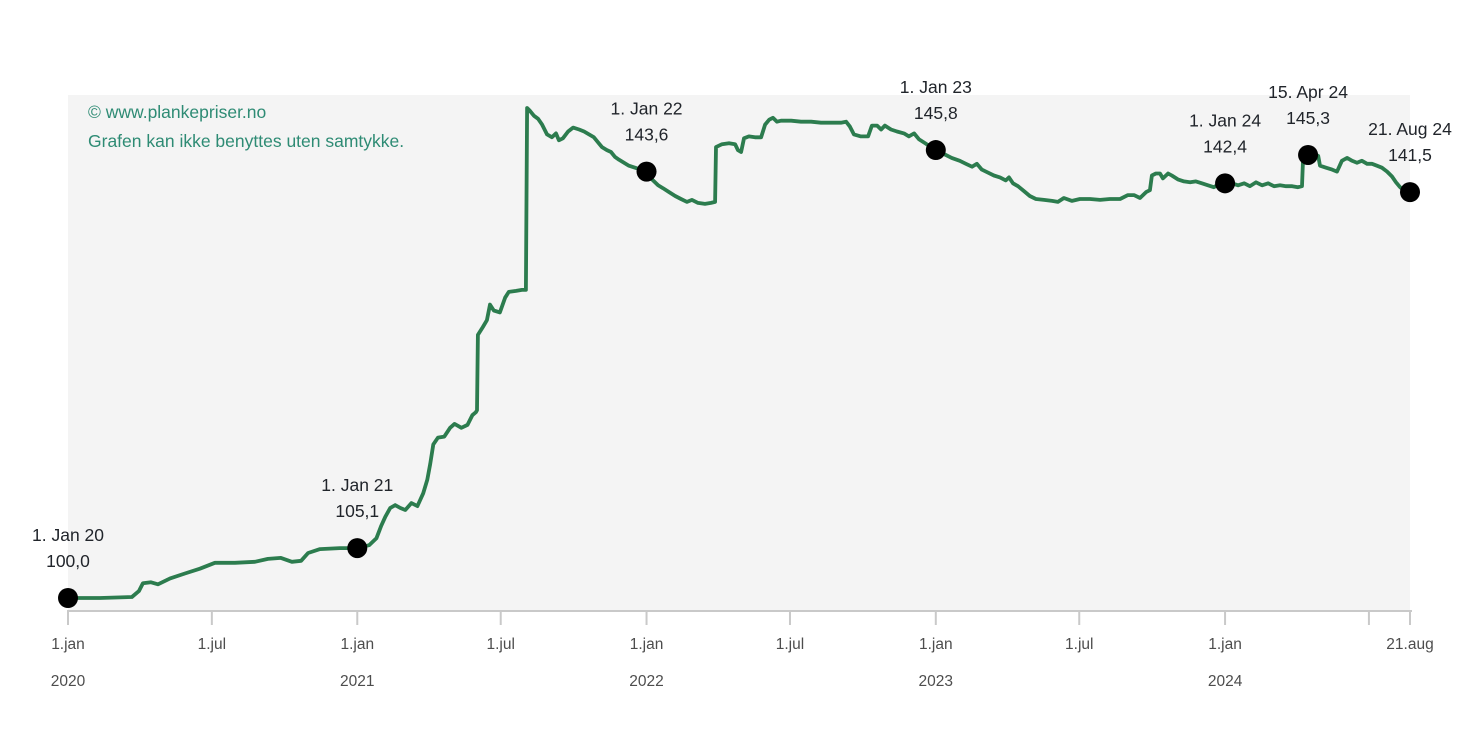 This screenshot has height=736, width=1470. I want to click on annotation-value-label: 100,0, so click(68, 561).